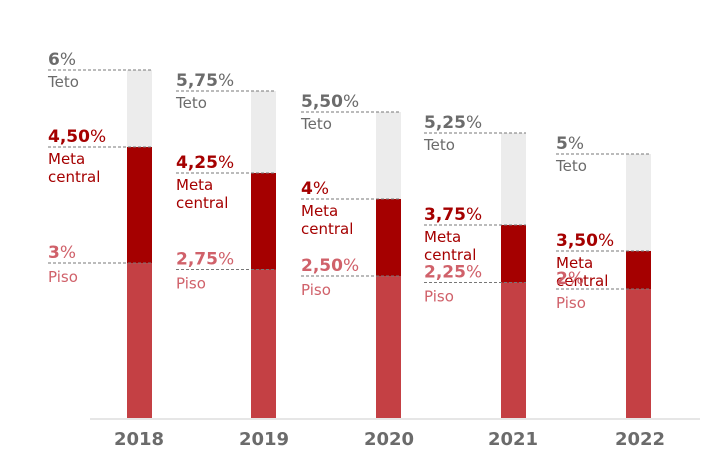 The image size is (720, 450). I want to click on x-tick-label: 2022, so click(640, 439).